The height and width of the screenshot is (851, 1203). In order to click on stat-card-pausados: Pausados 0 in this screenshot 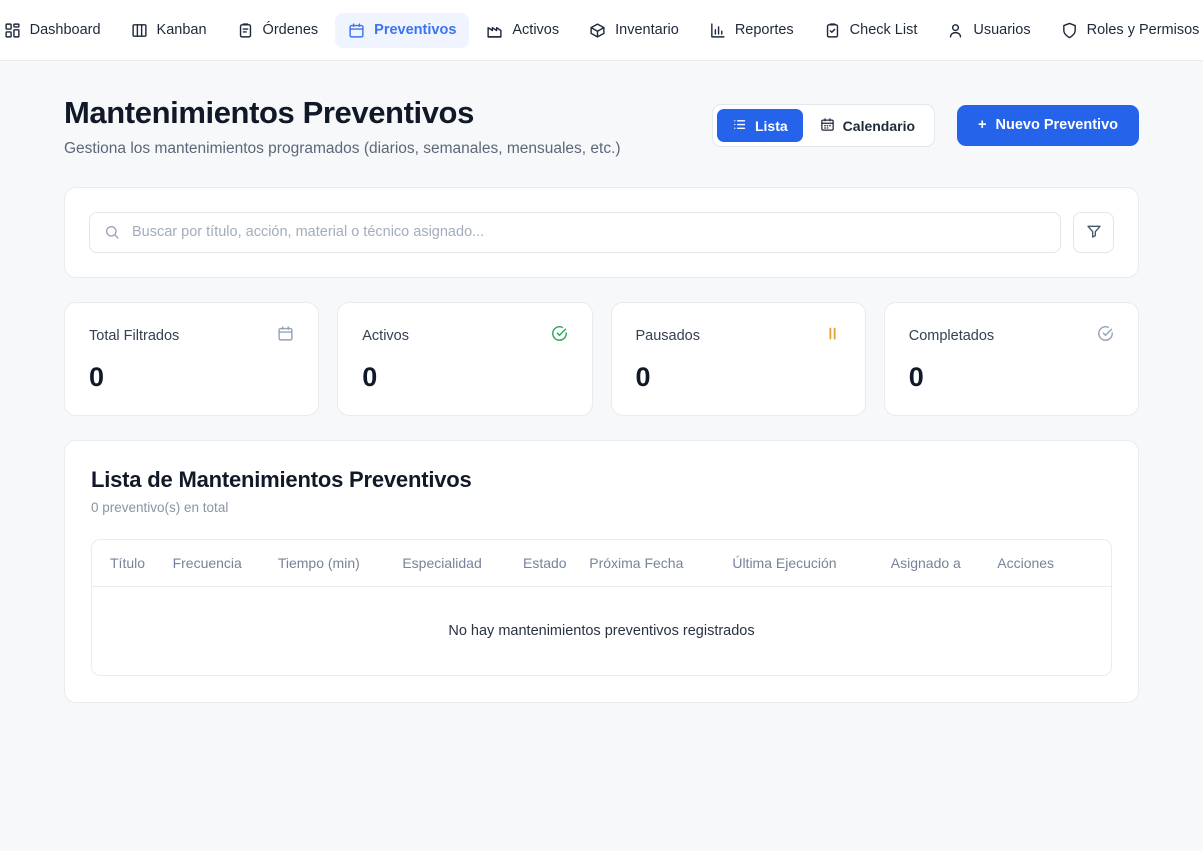, I will do `click(738, 358)`.